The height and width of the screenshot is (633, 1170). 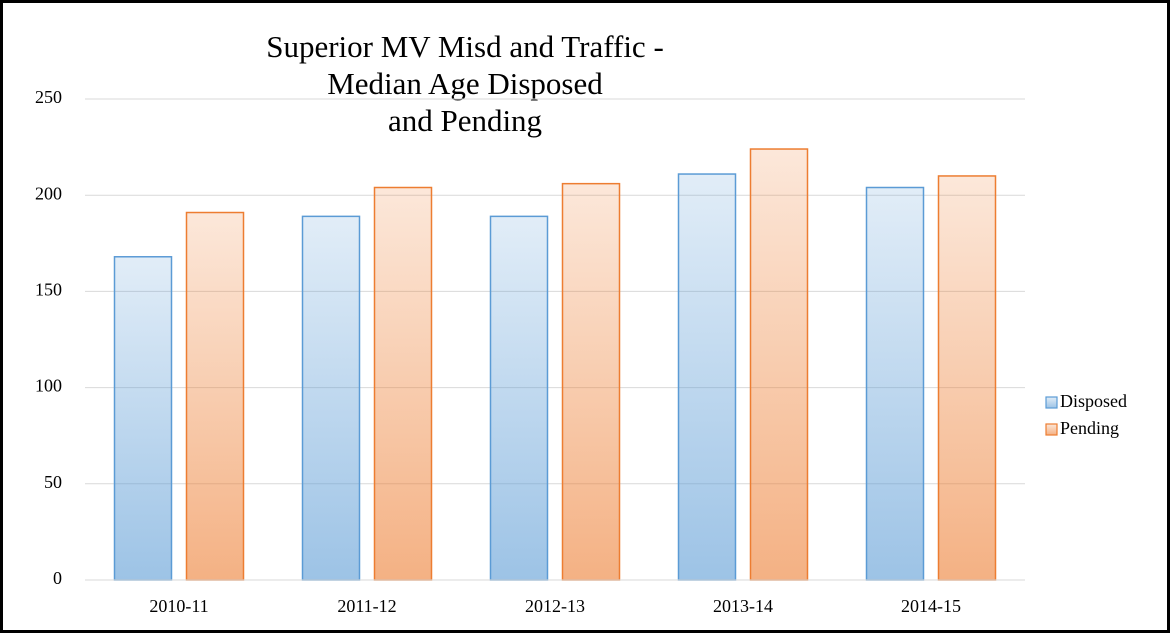 What do you see at coordinates (48, 386) in the screenshot?
I see `y-tick-label: 100` at bounding box center [48, 386].